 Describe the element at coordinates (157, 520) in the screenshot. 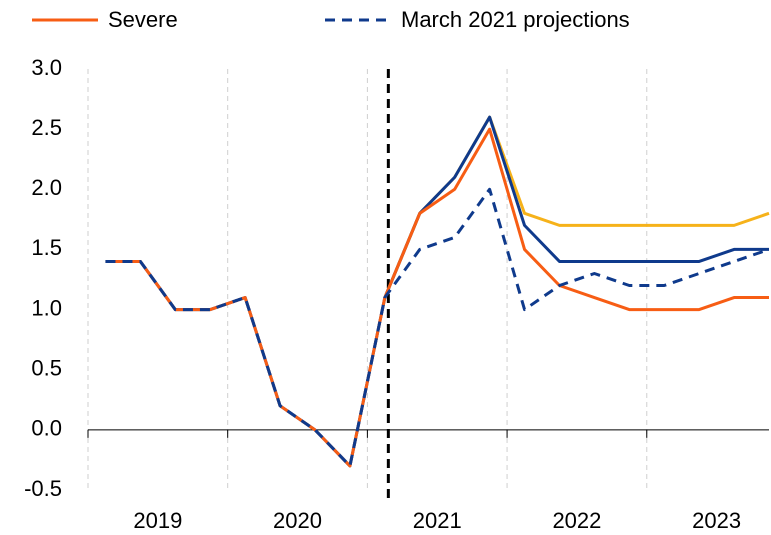

I see `x-tick-label: 2019` at that location.